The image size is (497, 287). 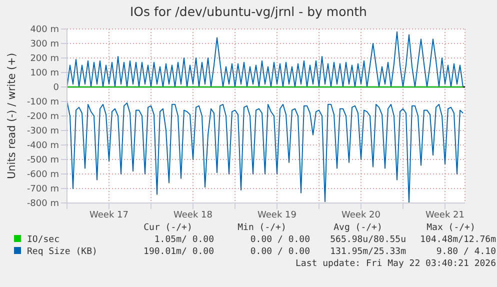 I want to click on y-tick-label: -700 m, so click(x=42, y=189).